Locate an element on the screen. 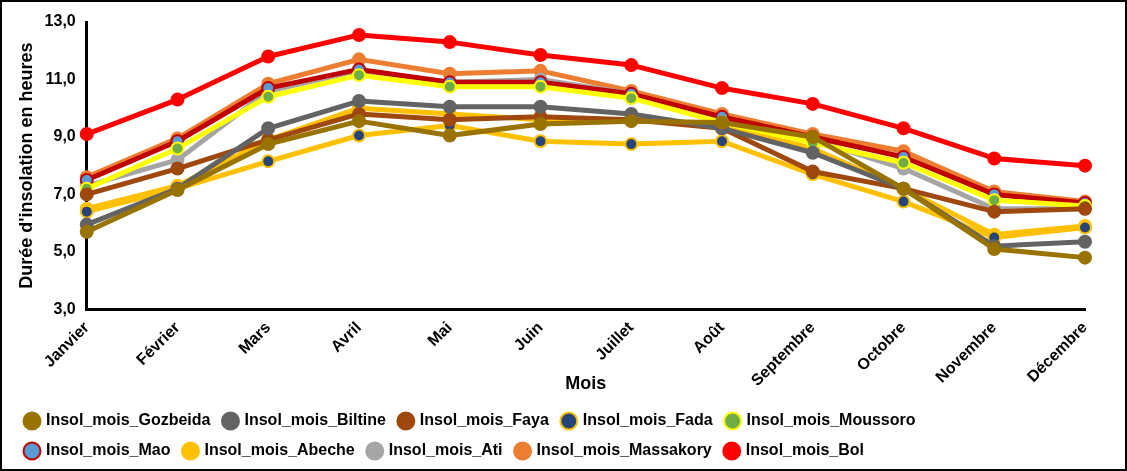 Image resolution: width=1127 pixels, height=471 pixels. legend-label: Insol_mois_Biltine is located at coordinates (315, 420).